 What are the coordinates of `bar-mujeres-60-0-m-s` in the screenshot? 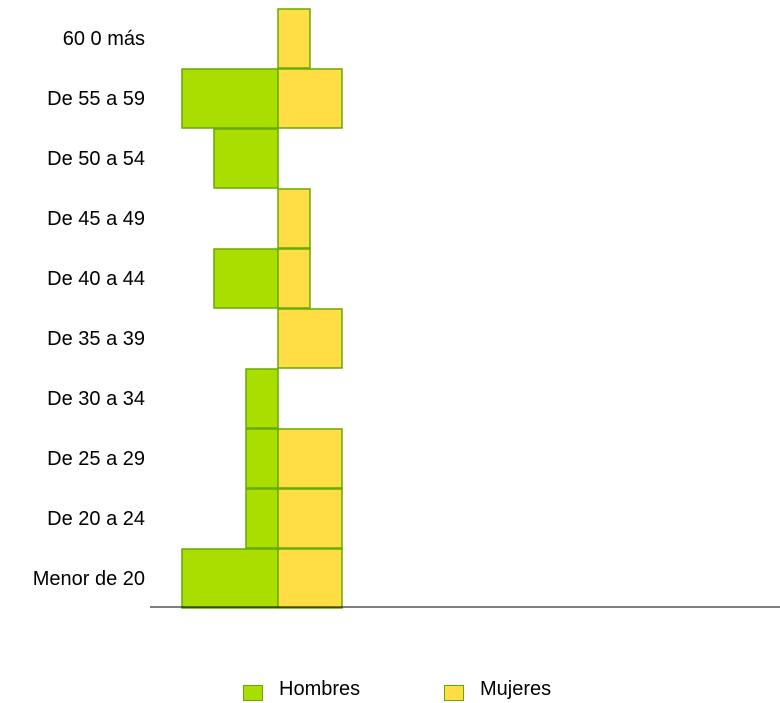 It's located at (294, 38).